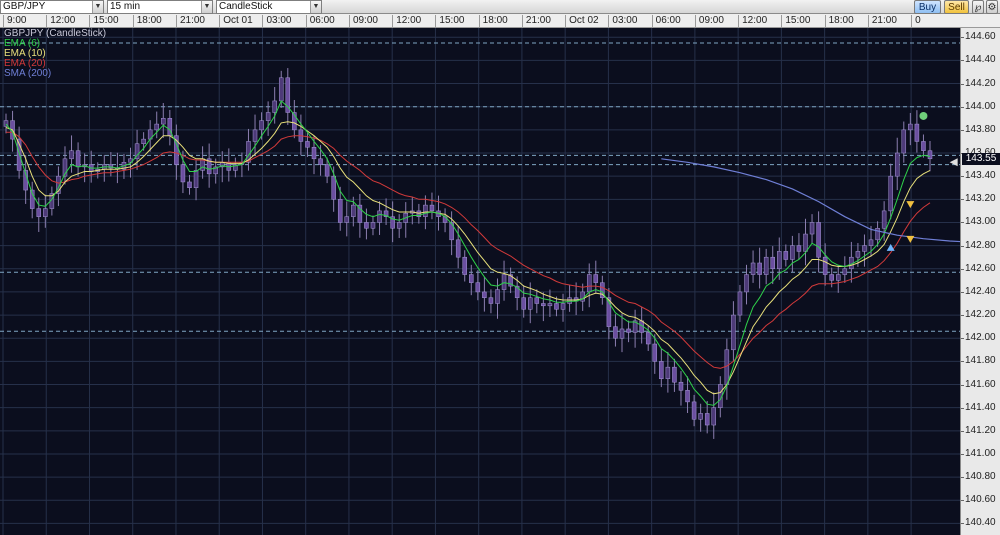 Image resolution: width=1000 pixels, height=535 pixels. Describe the element at coordinates (22, 43) in the screenshot. I see `legend-item: EMA (6)` at that location.